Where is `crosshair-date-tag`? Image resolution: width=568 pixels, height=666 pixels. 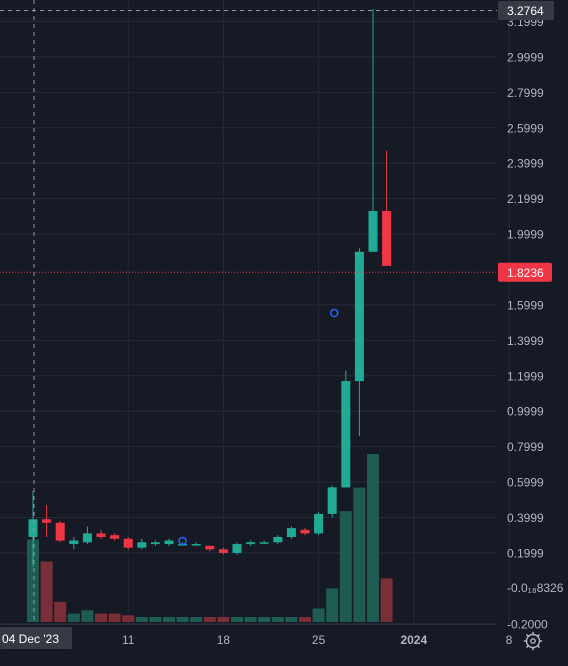
crosshair-date-tag is located at coordinates (36, 638).